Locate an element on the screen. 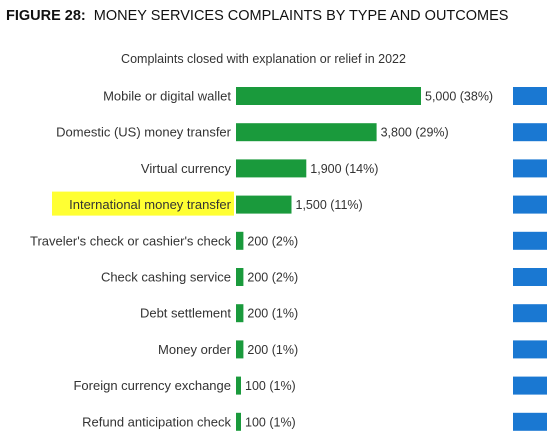 The image size is (547, 442). category-label: Money order is located at coordinates (195, 349).